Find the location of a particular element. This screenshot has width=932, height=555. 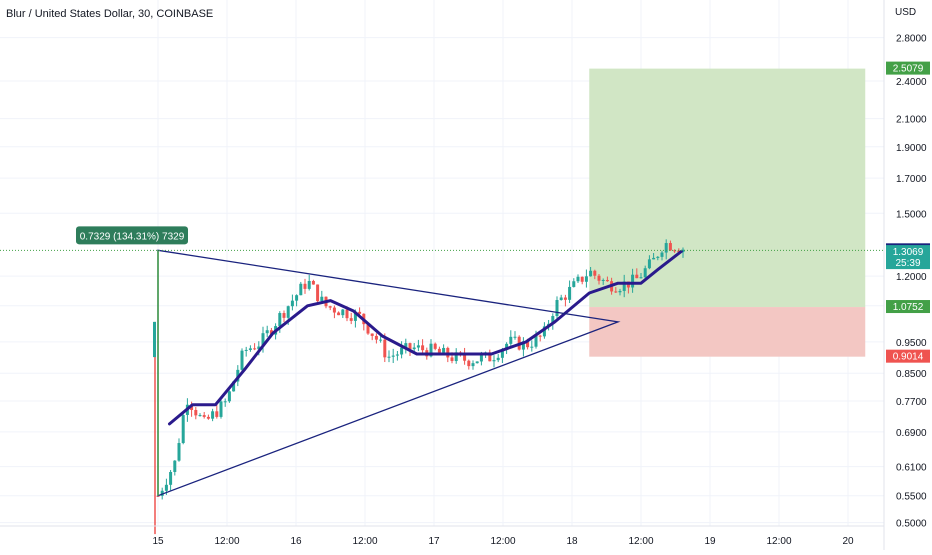

x-tick-label: 16 is located at coordinates (296, 541).